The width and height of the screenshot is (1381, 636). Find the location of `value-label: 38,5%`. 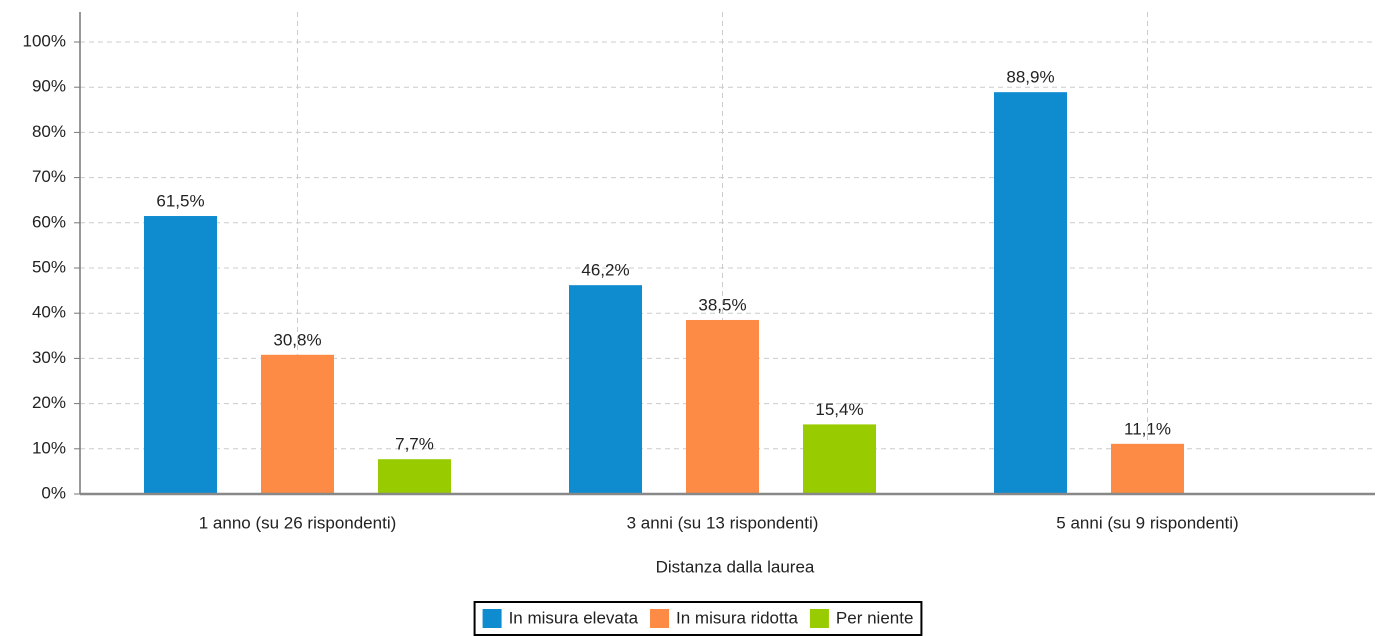

value-label: 38,5% is located at coordinates (722, 304).